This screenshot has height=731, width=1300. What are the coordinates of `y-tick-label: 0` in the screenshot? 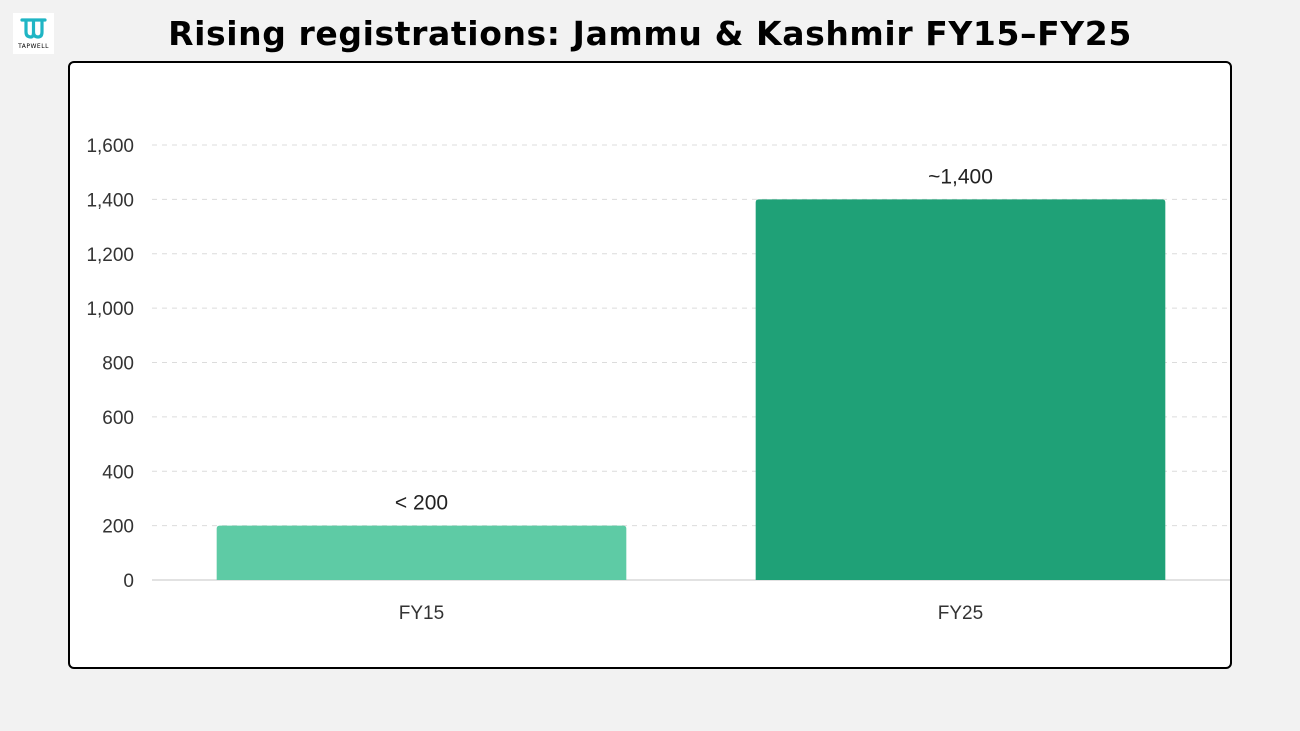 It's located at (128, 581).